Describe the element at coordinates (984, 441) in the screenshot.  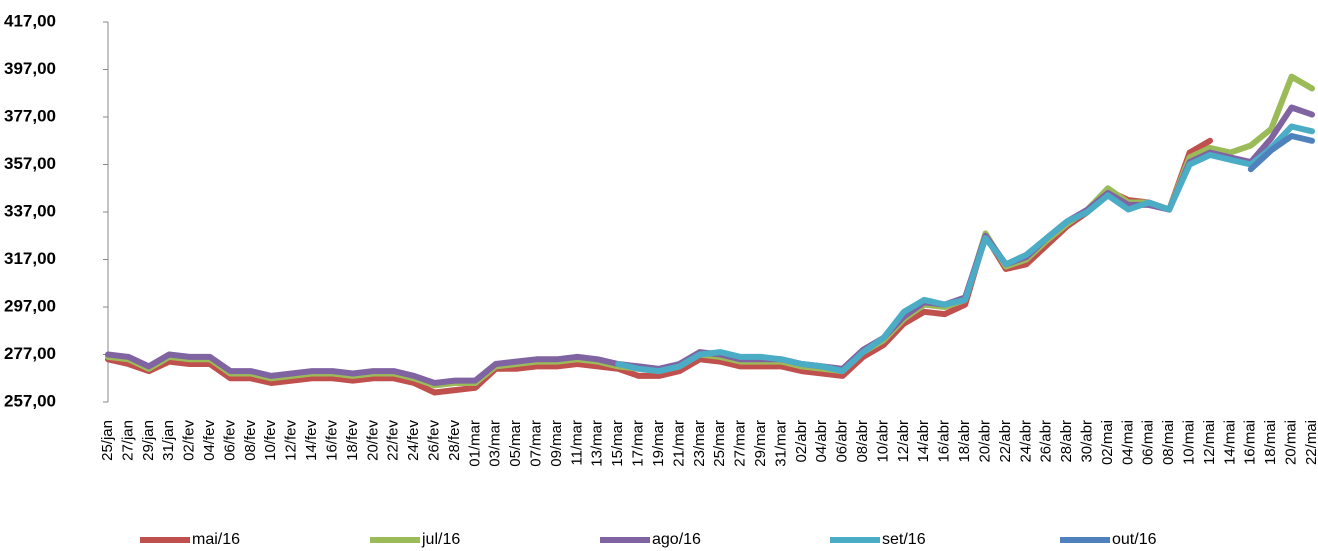
I see `x-tick-label: 20/abr` at that location.